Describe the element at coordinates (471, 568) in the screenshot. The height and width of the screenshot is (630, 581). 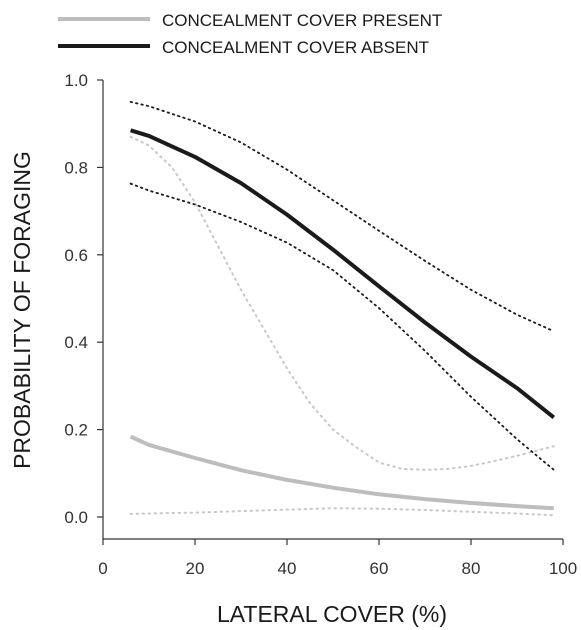
I see `x-tick-label: 80` at that location.